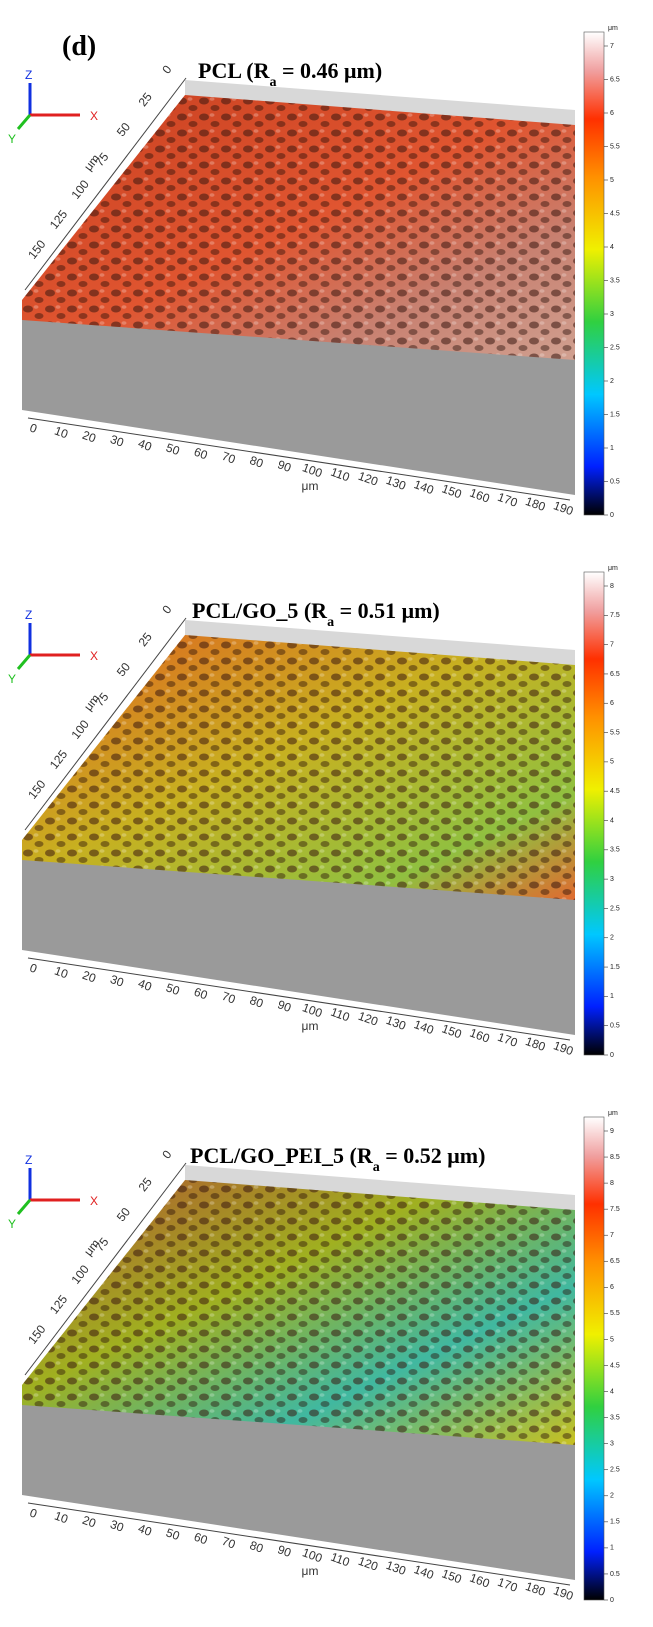 The height and width of the screenshot is (1627, 653). What do you see at coordinates (24, 1207) in the screenshot?
I see `triad-y` at bounding box center [24, 1207].